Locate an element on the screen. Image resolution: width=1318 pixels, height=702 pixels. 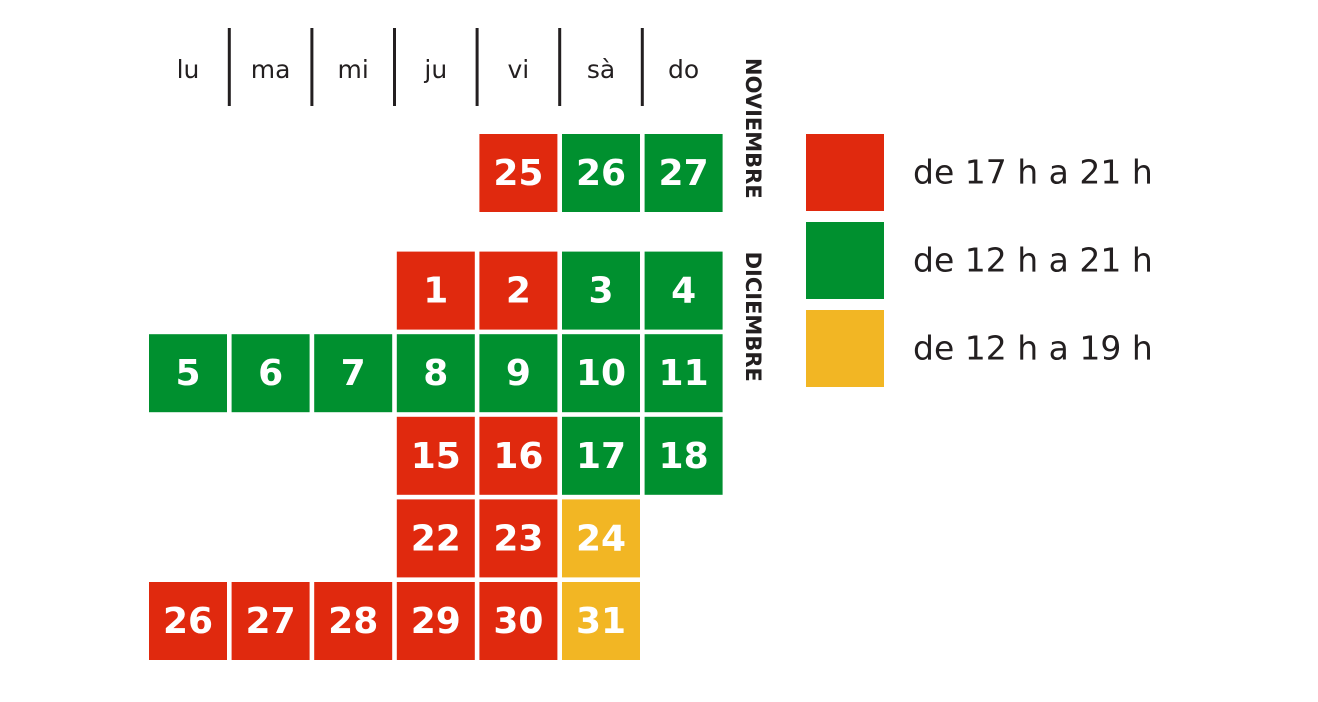
day-number: 1 is located at coordinates (435, 291).